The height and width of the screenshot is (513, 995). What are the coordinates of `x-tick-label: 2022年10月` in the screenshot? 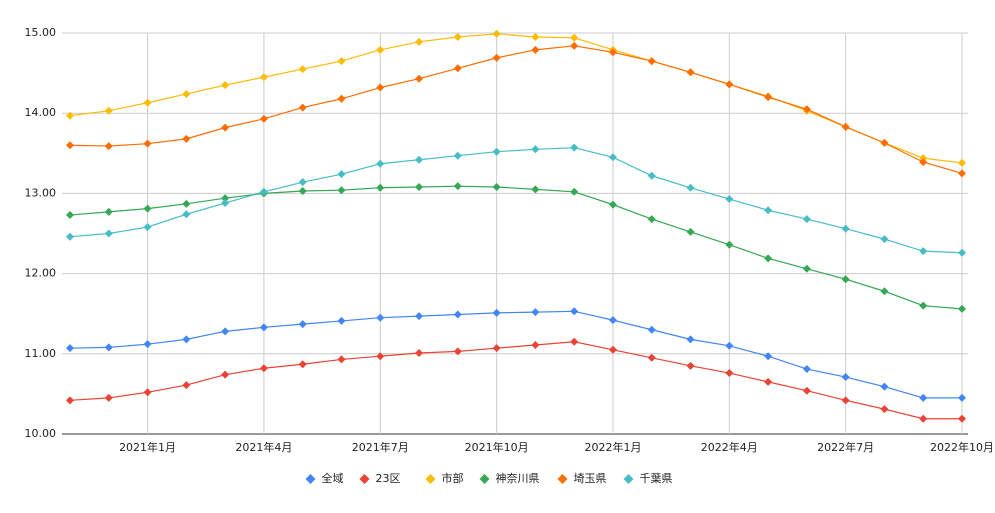 It's located at (962, 447).